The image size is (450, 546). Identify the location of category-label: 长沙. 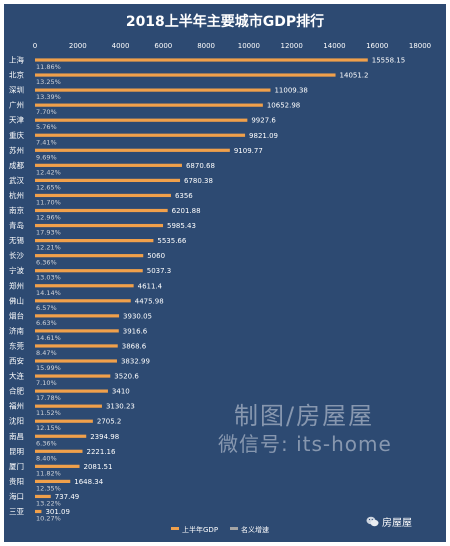
(16, 255).